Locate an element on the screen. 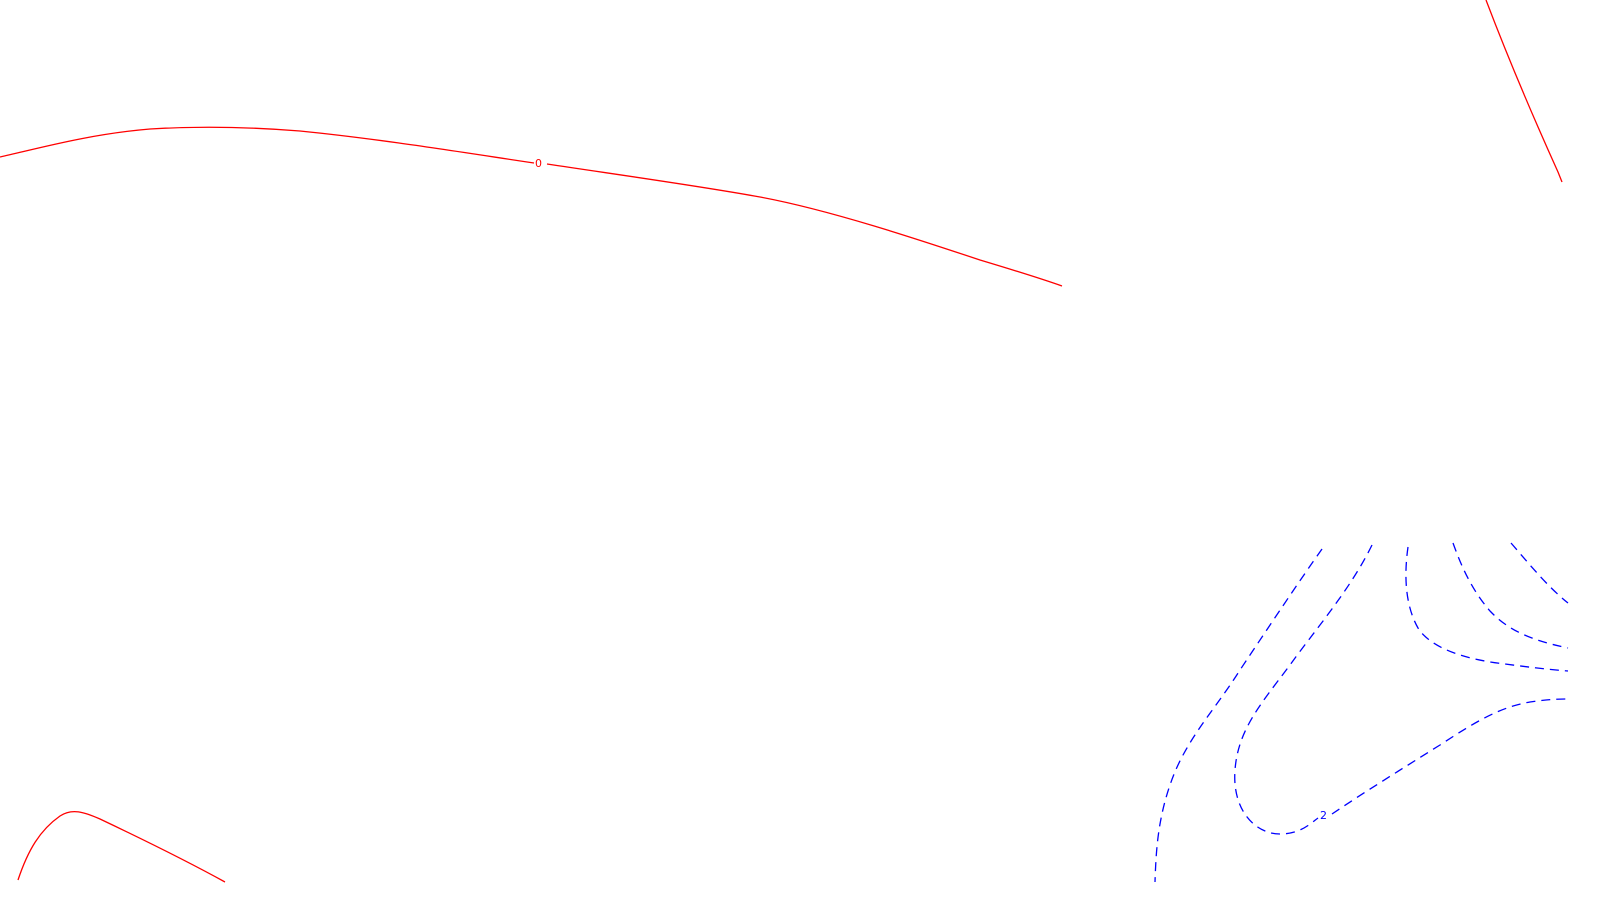  negative-contour-right-b is located at coordinates (1539, 573).